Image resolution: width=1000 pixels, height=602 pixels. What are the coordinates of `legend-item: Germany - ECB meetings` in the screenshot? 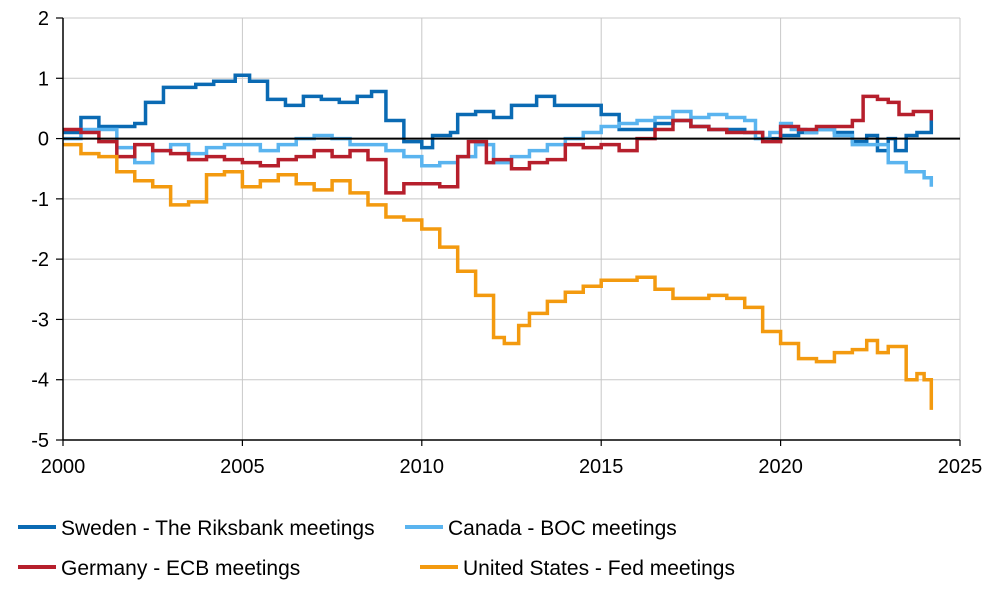 It's located at (159, 568).